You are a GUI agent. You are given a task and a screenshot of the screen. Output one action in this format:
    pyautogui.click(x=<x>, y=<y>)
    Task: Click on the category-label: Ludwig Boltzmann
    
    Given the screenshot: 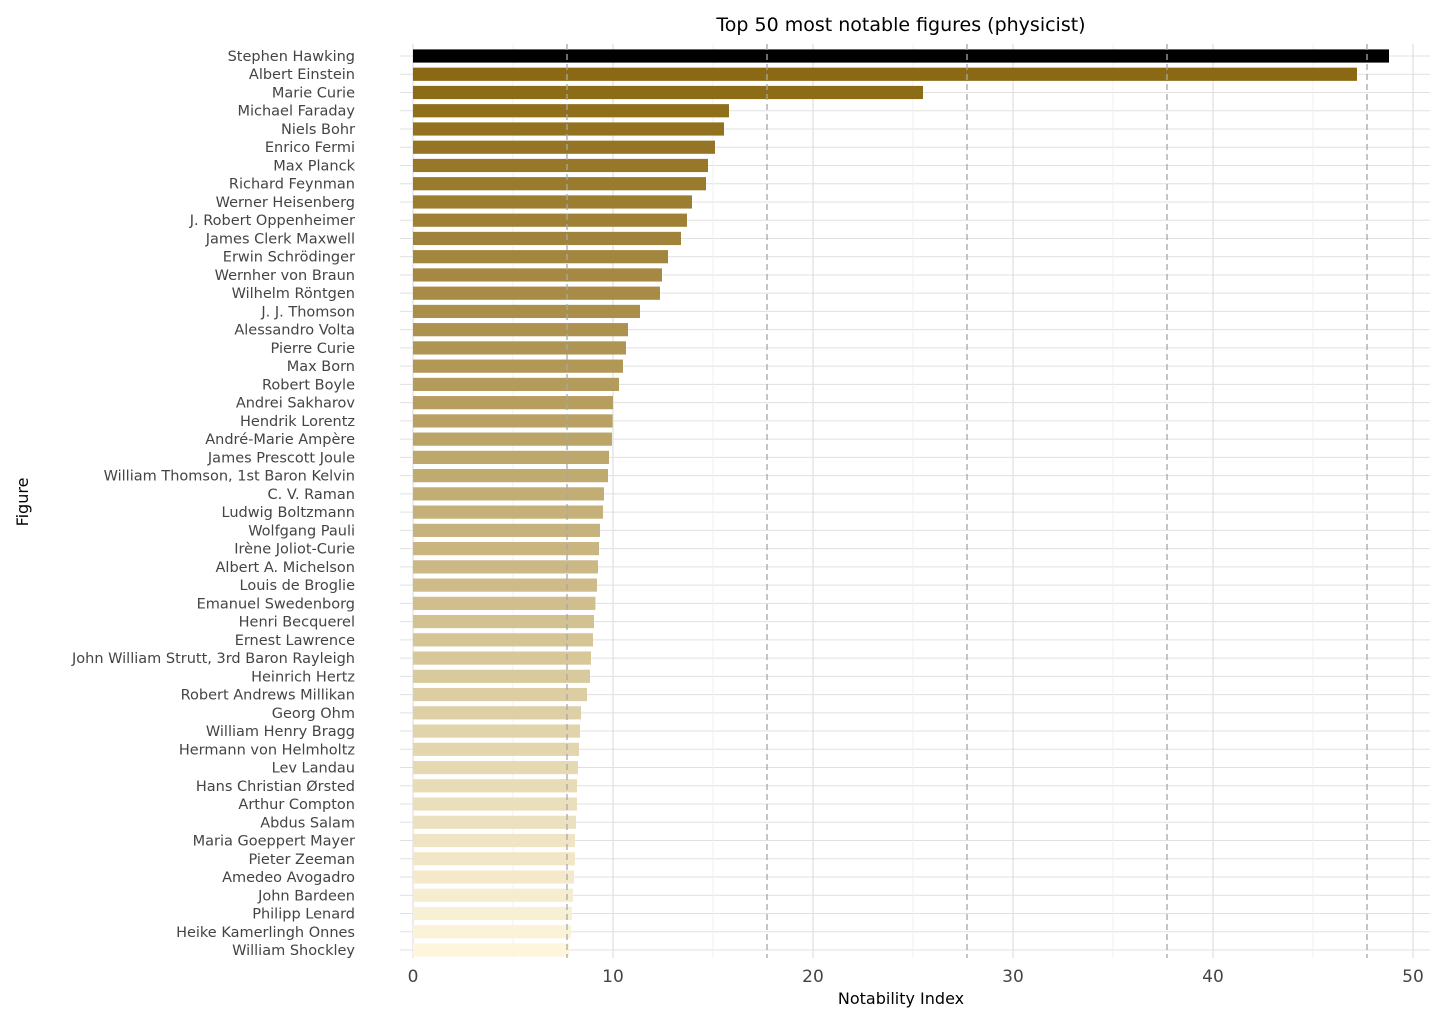 What is the action you would take?
    pyautogui.click(x=288, y=513)
    